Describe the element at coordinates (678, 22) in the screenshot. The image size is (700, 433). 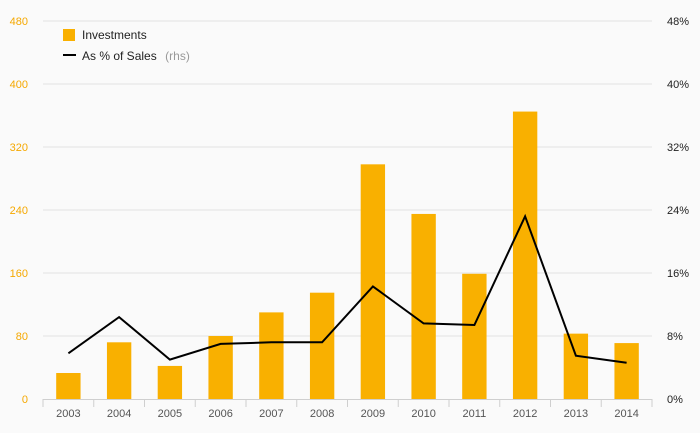
I see `right-tick-label: 48%` at that location.